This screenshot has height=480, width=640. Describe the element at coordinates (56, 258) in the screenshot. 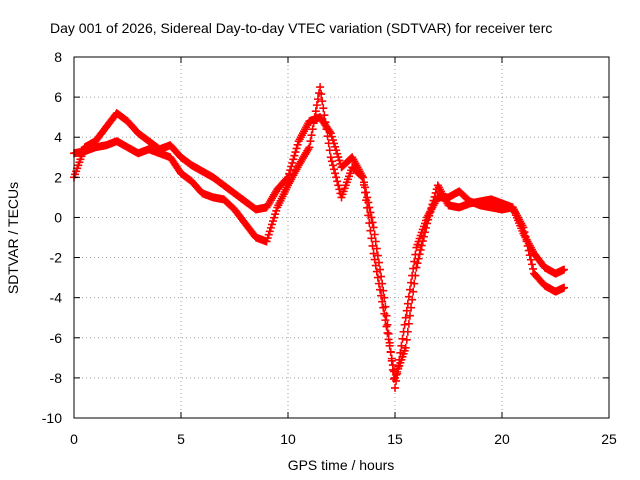

I see `y-tick-label: -2` at that location.